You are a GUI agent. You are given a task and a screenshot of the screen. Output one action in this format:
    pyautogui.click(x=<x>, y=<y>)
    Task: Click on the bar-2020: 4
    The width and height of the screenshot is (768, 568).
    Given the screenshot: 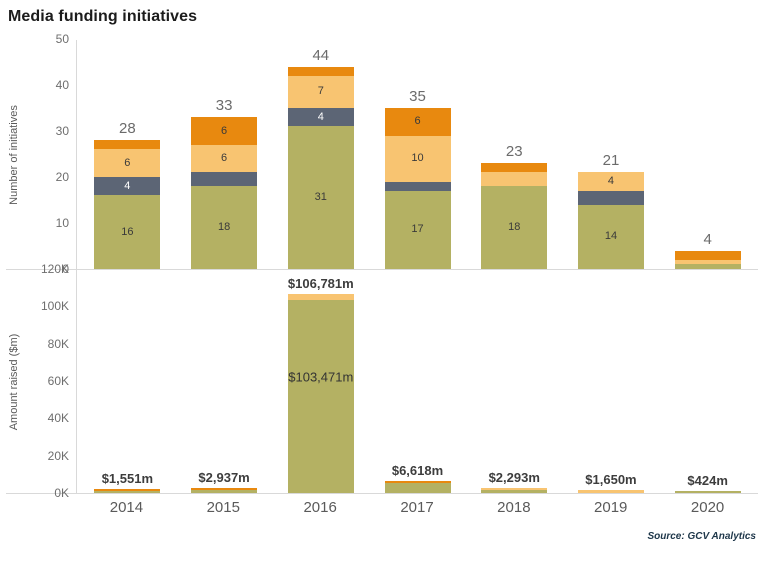 What is the action you would take?
    pyautogui.click(x=707, y=250)
    